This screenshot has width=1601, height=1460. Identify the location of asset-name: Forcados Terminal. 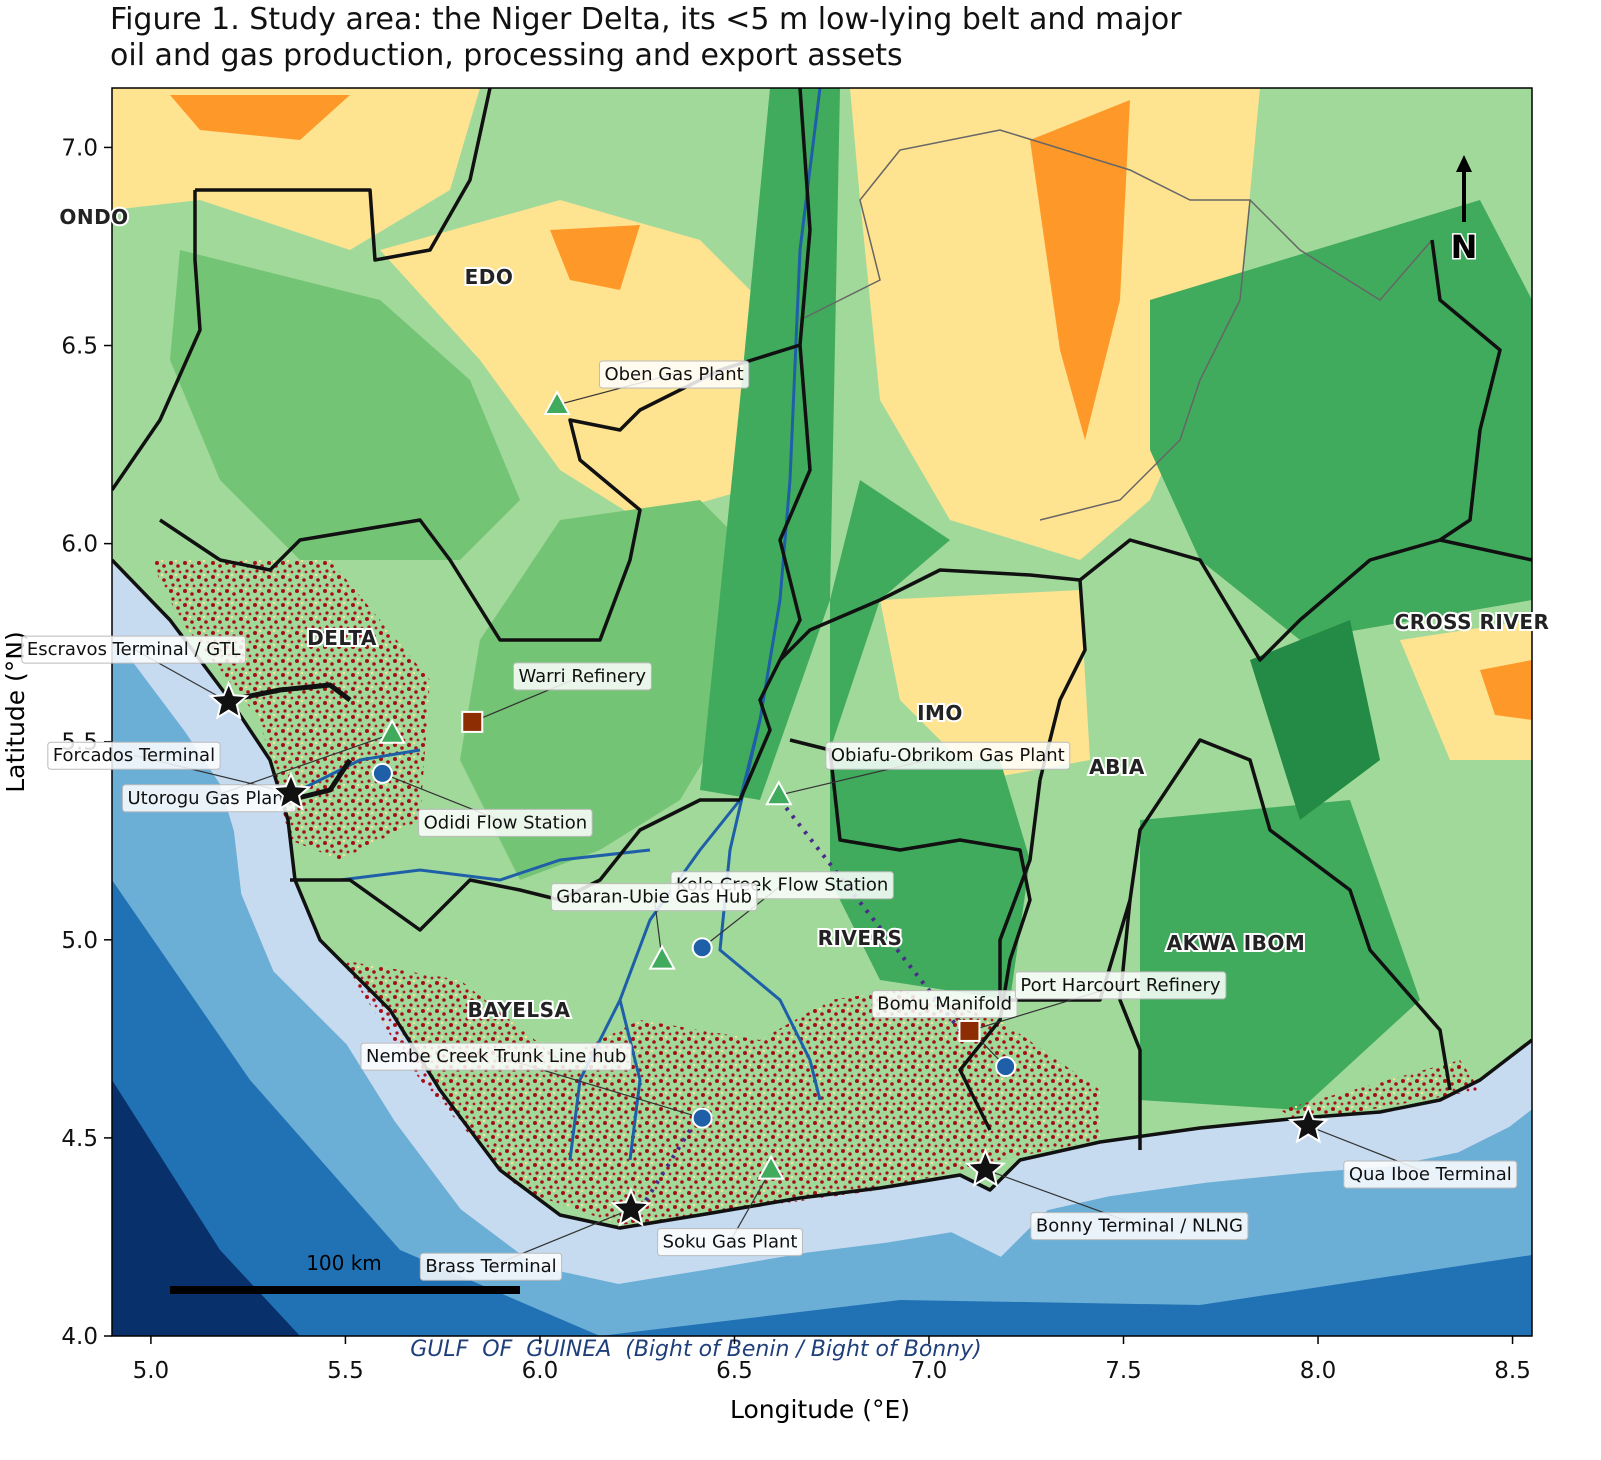
(134, 755).